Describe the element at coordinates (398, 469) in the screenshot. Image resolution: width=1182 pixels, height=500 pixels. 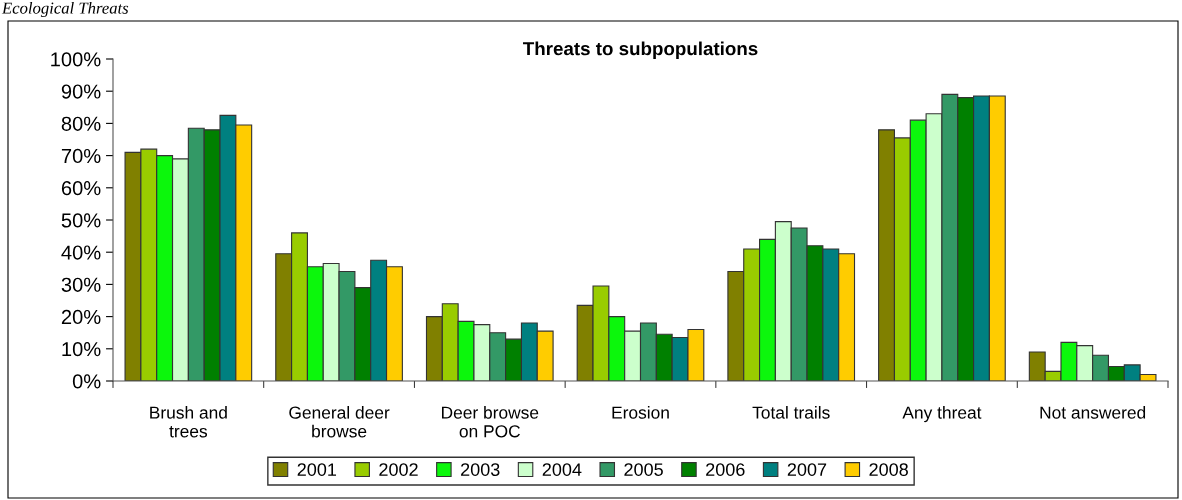
I see `legend-label: 2002` at that location.